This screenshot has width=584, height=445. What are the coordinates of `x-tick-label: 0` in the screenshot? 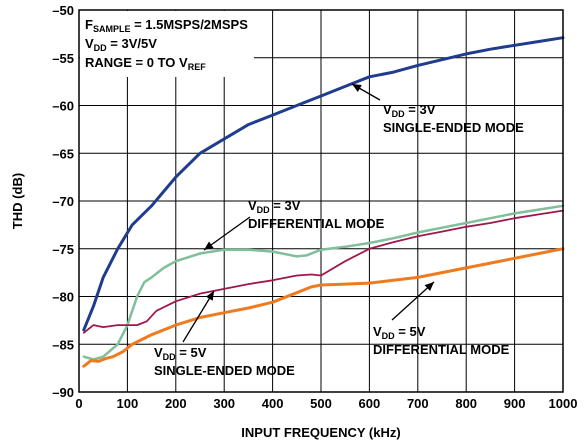 It's located at (78, 403).